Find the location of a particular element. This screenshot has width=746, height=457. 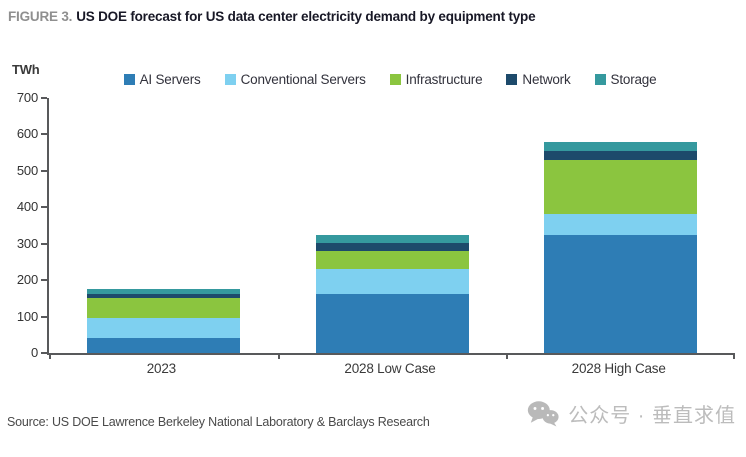

wechat-icon is located at coordinates (543, 413).